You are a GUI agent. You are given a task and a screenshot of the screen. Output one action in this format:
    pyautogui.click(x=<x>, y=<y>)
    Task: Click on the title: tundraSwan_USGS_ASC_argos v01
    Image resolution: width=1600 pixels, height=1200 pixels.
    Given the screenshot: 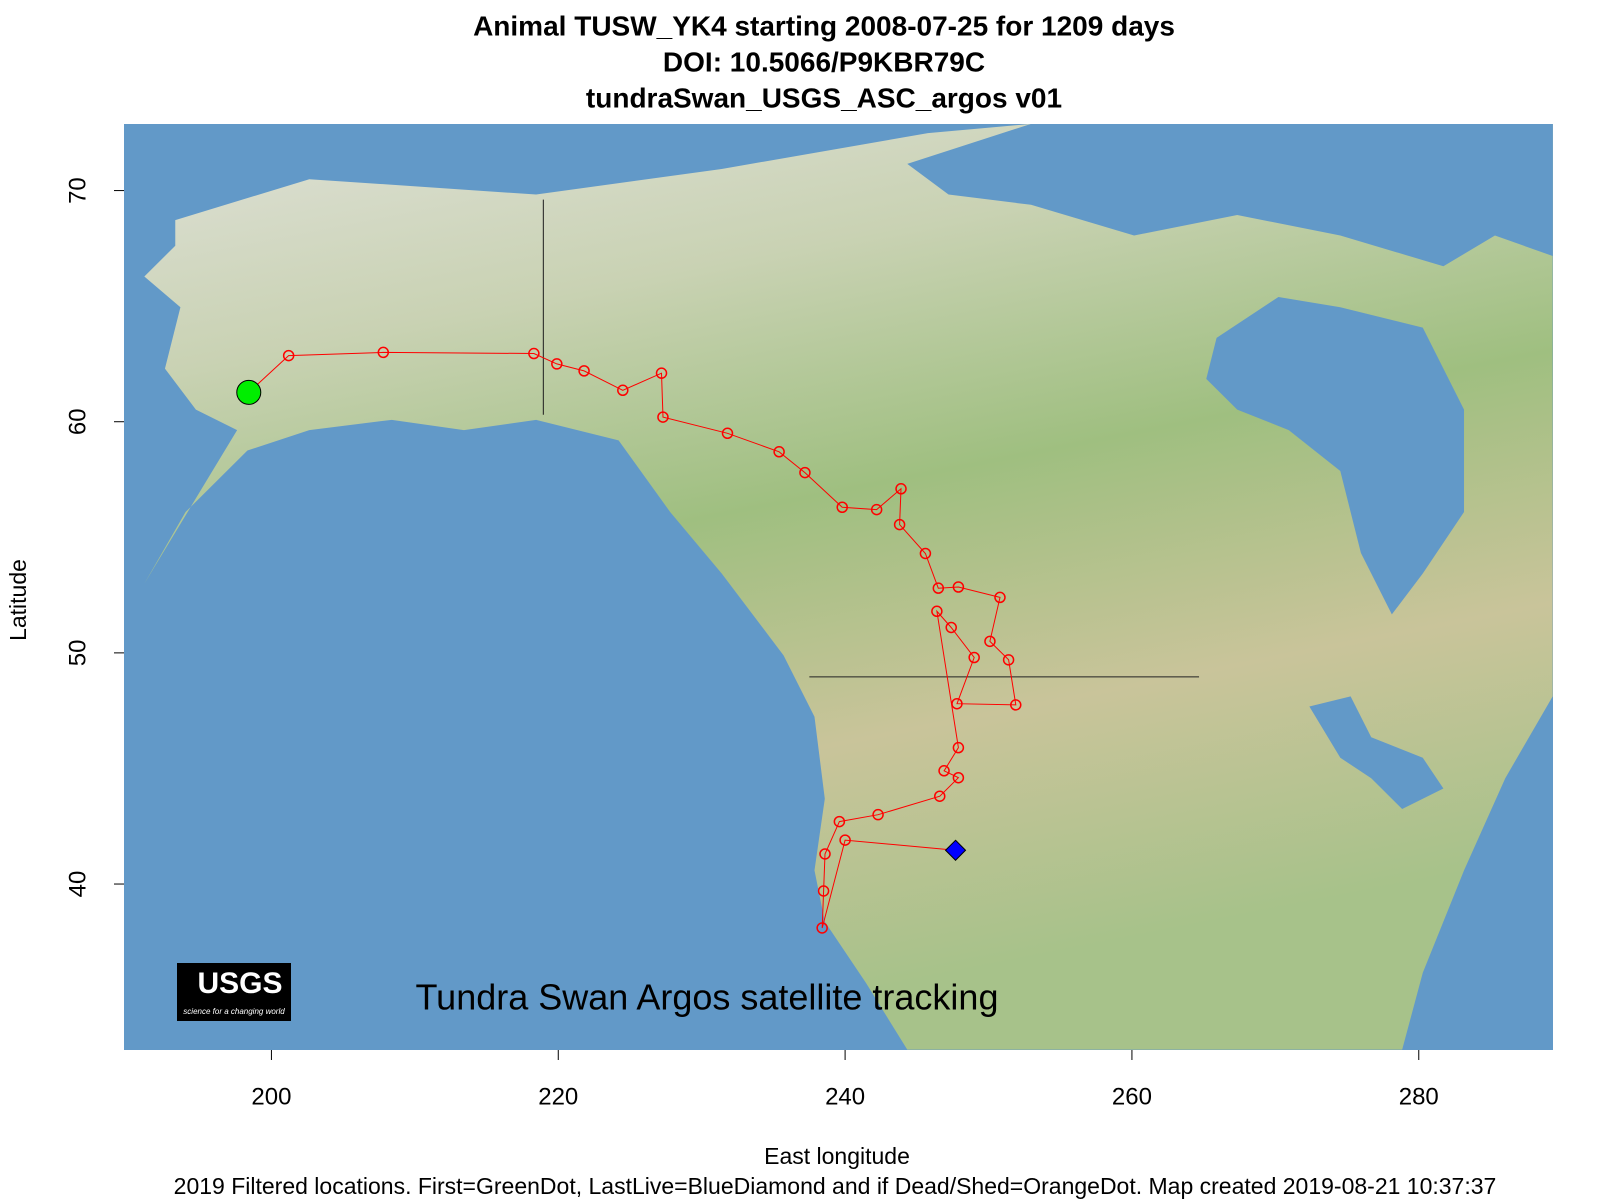 What is the action you would take?
    pyautogui.click(x=824, y=97)
    